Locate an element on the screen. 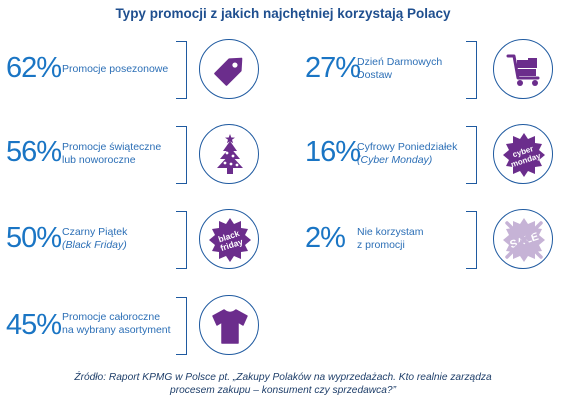 Image resolution: width=566 pixels, height=404 pixels. stat-label: Cyfrowy Poniedziałek (Cyber Monday) is located at coordinates (407, 154).